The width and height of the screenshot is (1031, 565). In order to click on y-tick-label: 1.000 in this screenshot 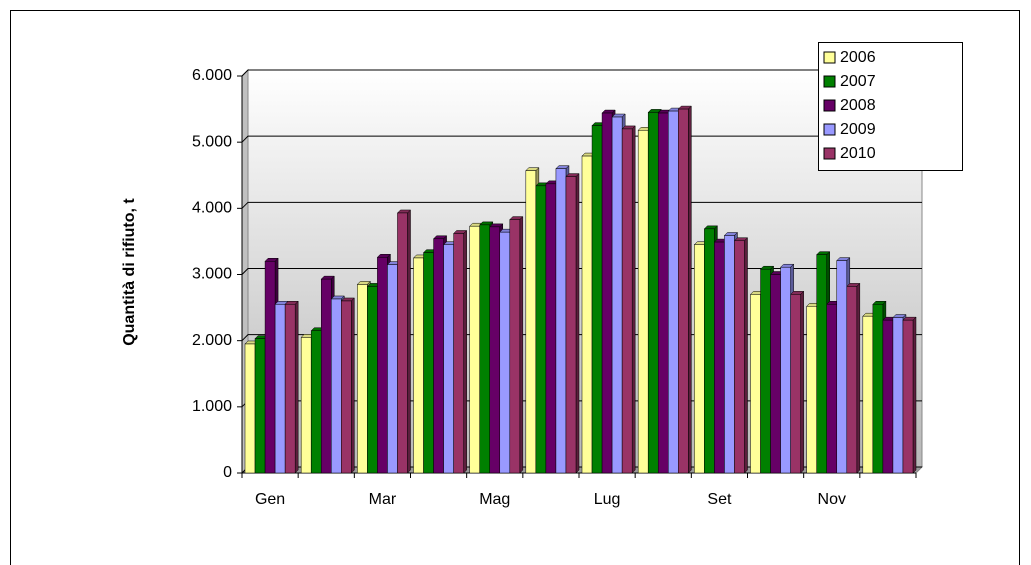, I will do `click(212, 406)`.